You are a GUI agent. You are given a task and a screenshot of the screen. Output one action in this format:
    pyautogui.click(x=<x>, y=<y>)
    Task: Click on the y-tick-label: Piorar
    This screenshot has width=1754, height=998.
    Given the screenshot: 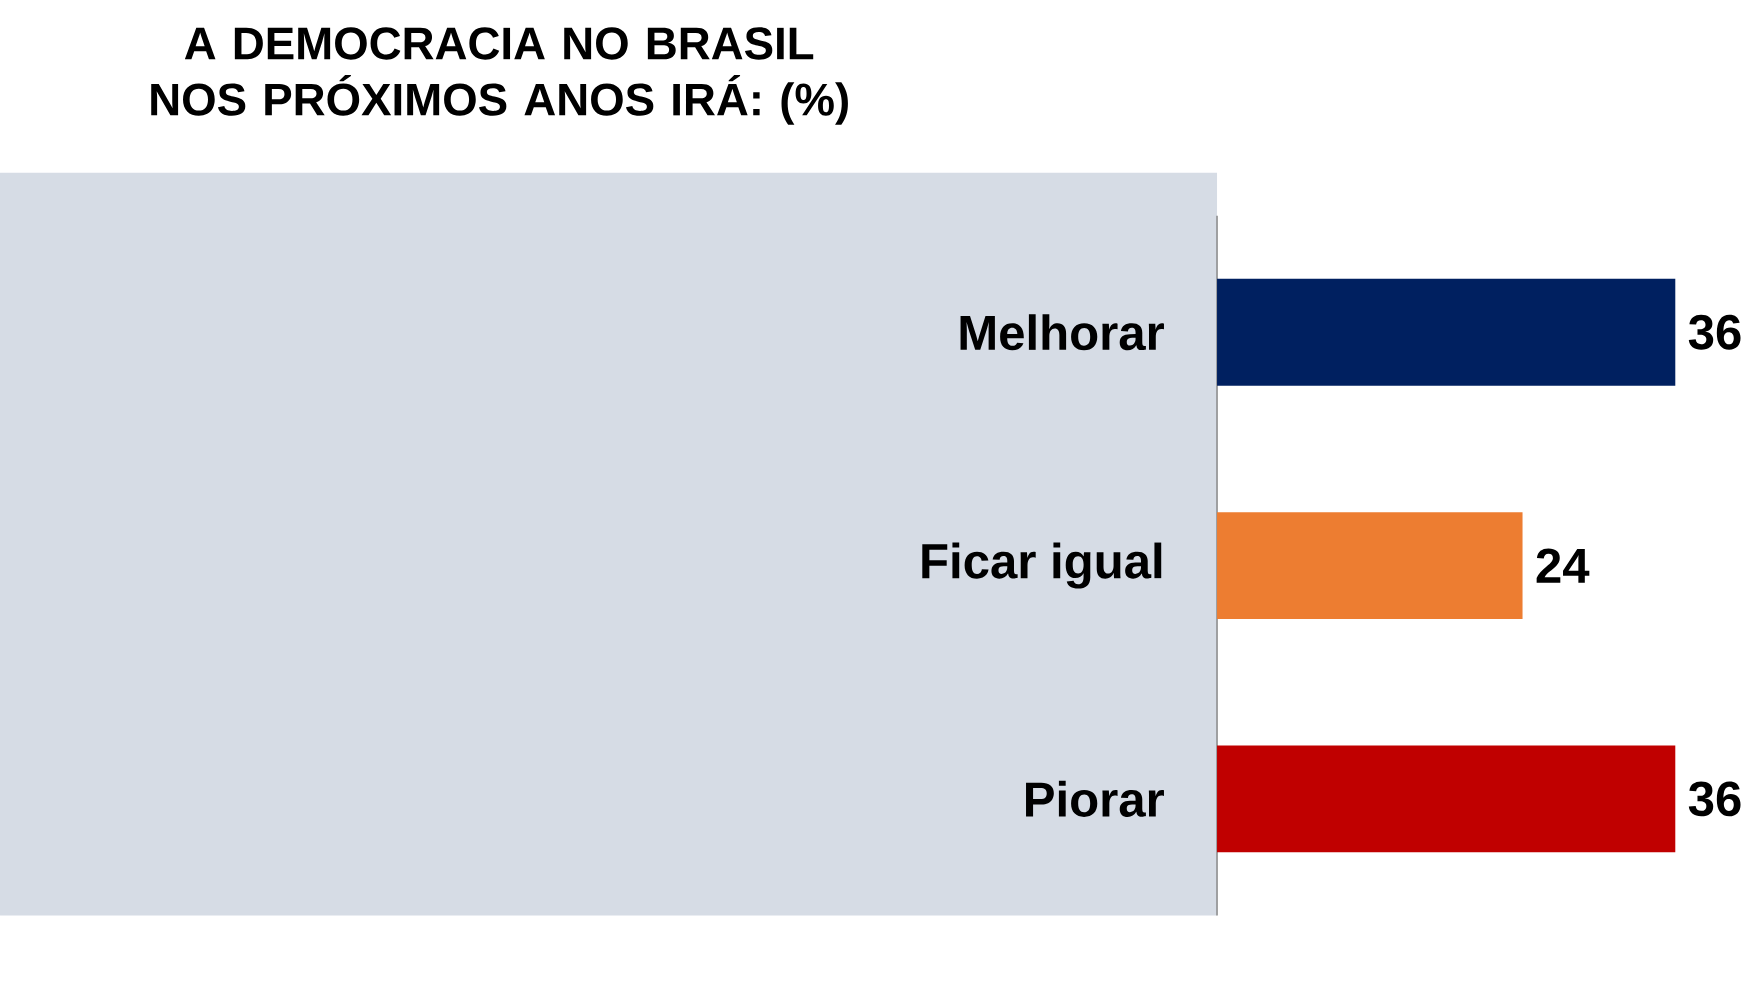 What is the action you would take?
    pyautogui.click(x=1095, y=798)
    